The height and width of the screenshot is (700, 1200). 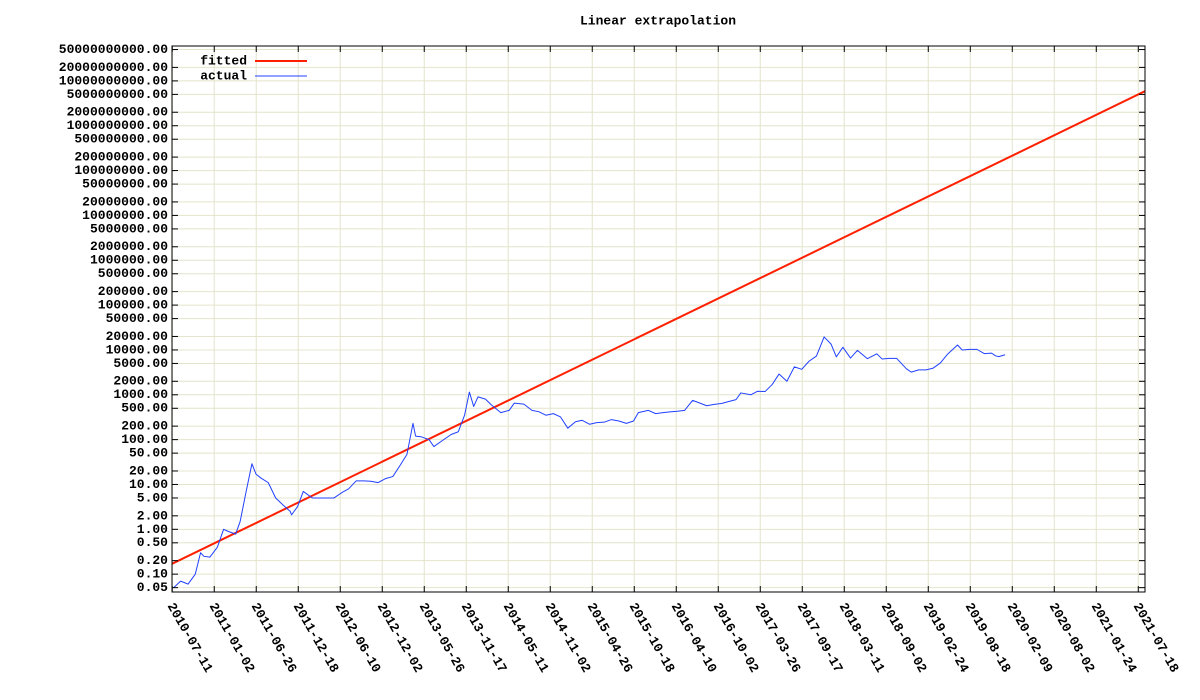 What do you see at coordinates (113, 67) in the screenshot?
I see `y-tick-label: 20000000000.00` at bounding box center [113, 67].